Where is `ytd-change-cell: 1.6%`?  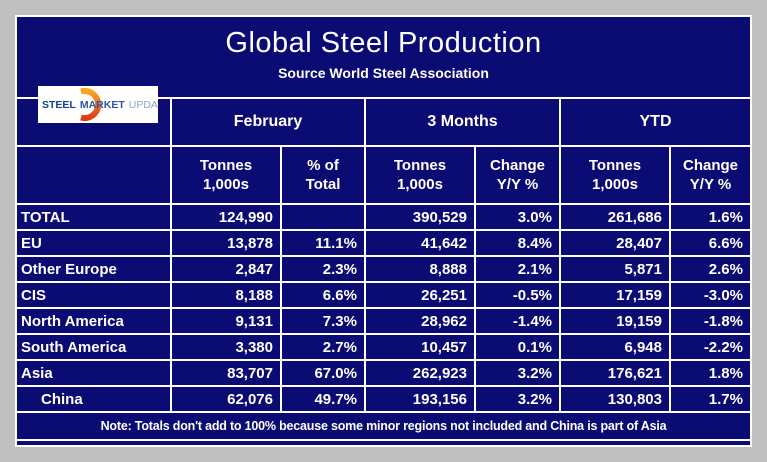
ytd-change-cell: 1.6% is located at coordinates (710, 217).